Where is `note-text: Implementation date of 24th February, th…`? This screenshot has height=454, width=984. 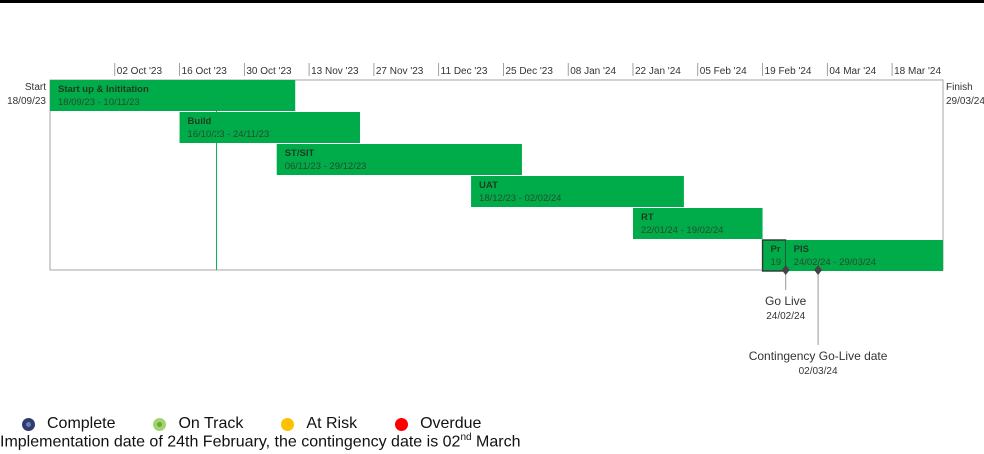
note-text: Implementation date of 24th February, th… is located at coordinates (230, 442).